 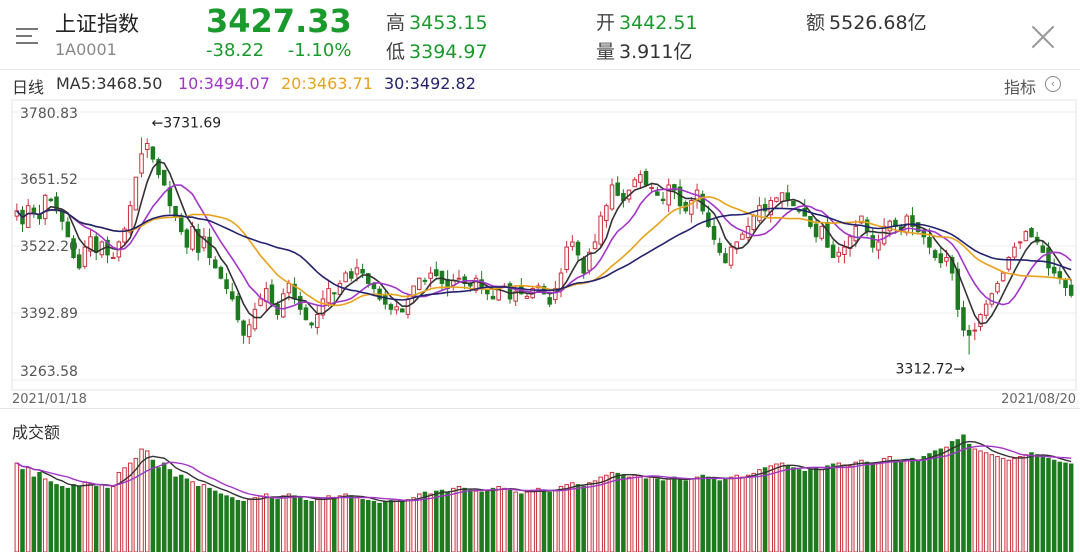 I want to click on menu-icon, so click(x=27, y=37).